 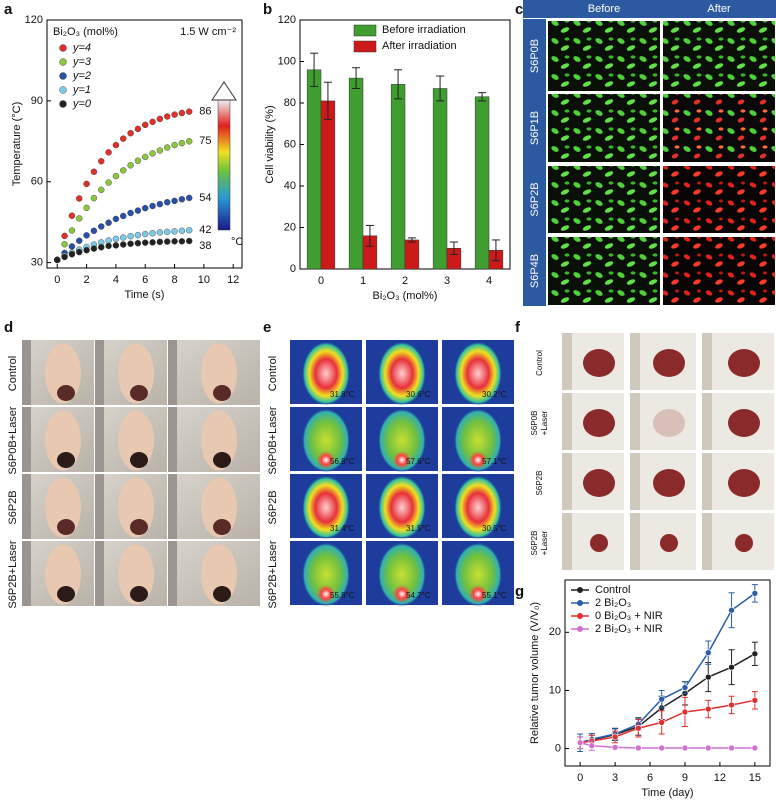 I want to click on panel-letter: c, so click(x=519, y=9).